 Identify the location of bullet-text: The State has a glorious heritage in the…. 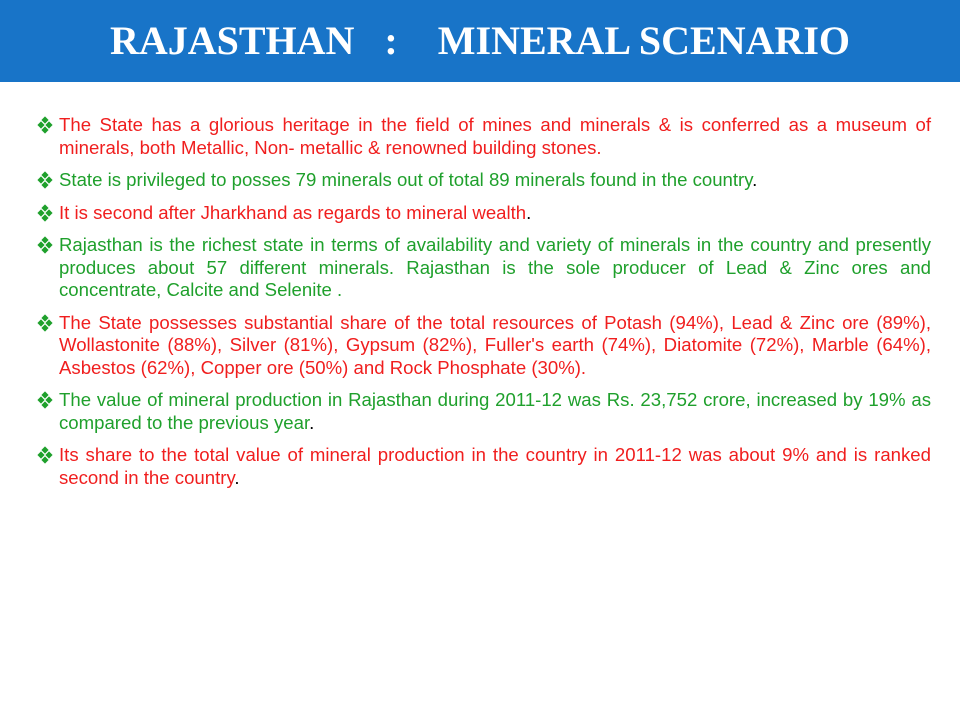
(495, 136).